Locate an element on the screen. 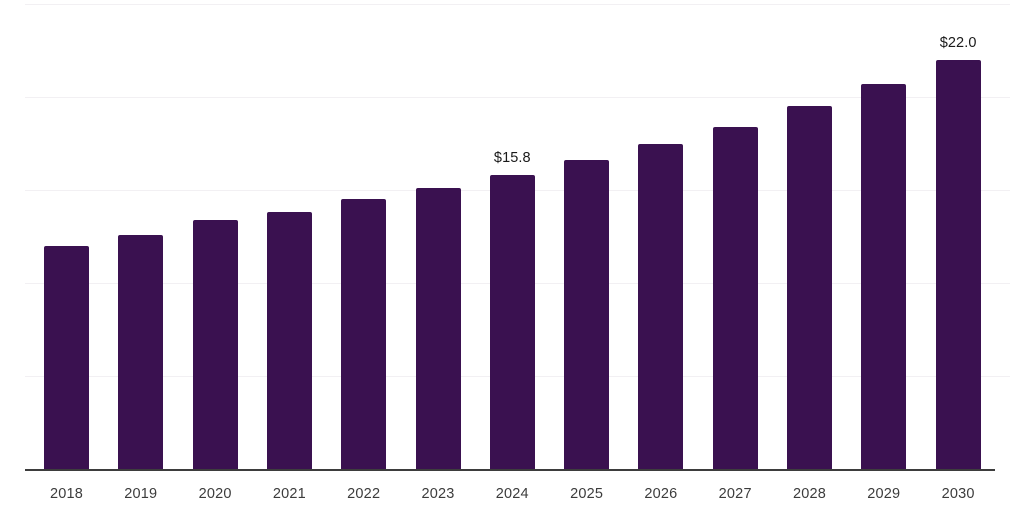 Image resolution: width=1024 pixels, height=512 pixels. x-axis-tick-label: 2024 is located at coordinates (512, 494).